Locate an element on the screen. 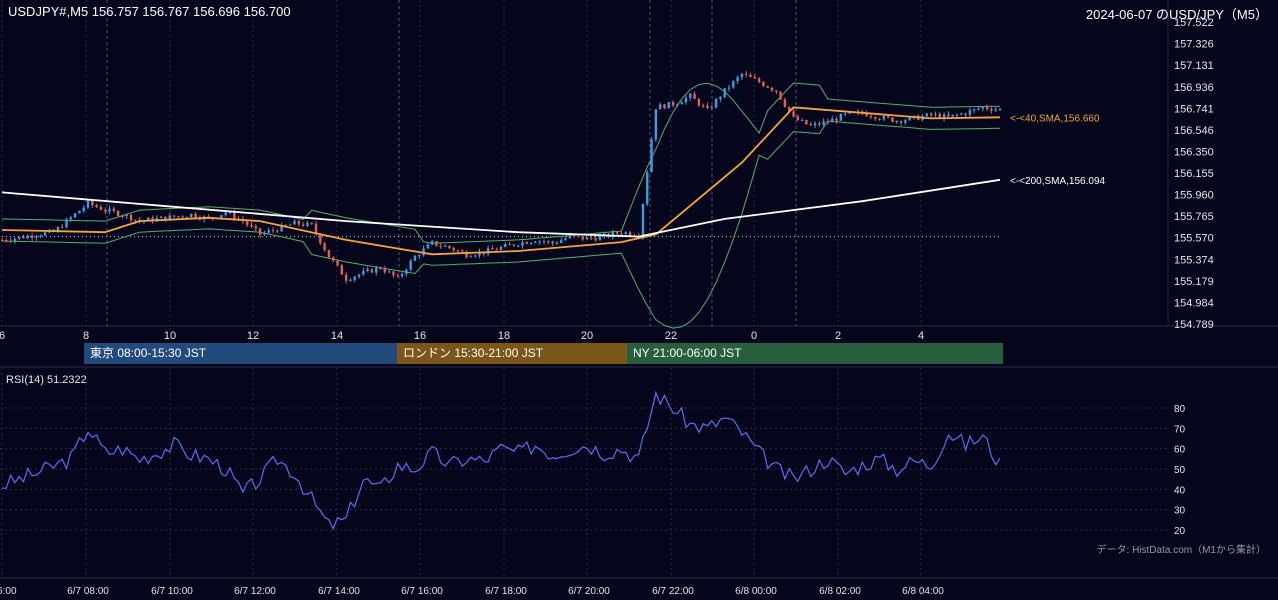 This screenshot has height=600, width=1278. x-time-tick-label: 6/7 16:00 is located at coordinates (422, 591).